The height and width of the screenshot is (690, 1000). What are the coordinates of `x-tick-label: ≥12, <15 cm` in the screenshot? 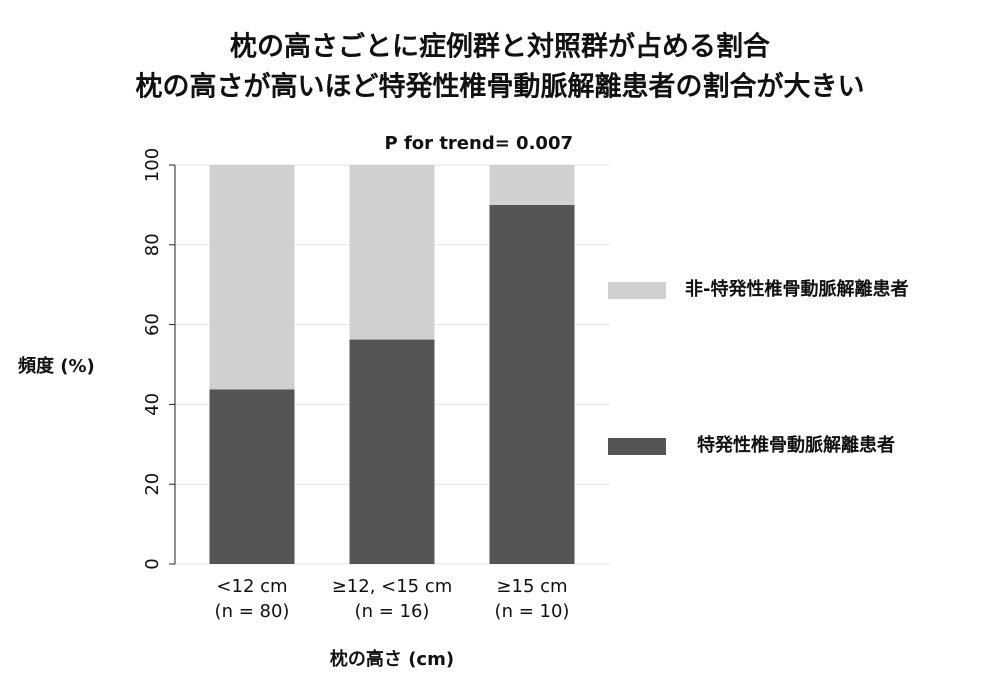 It's located at (392, 586).